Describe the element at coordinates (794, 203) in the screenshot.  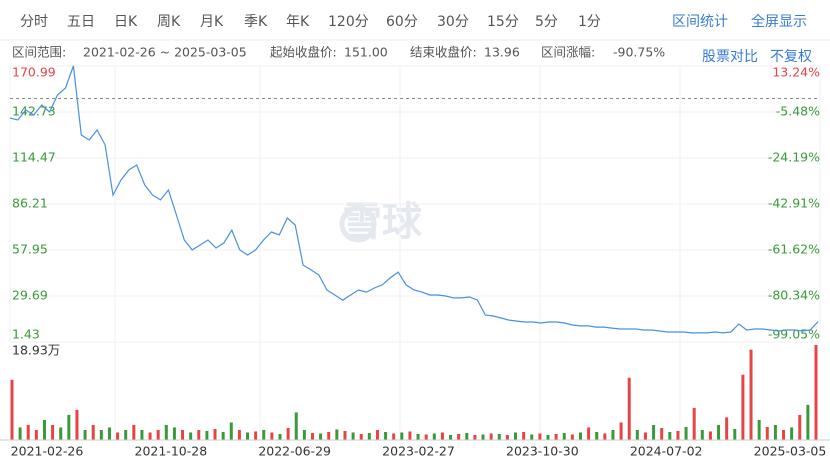
I see `y2-tick-label: -42.91%` at that location.